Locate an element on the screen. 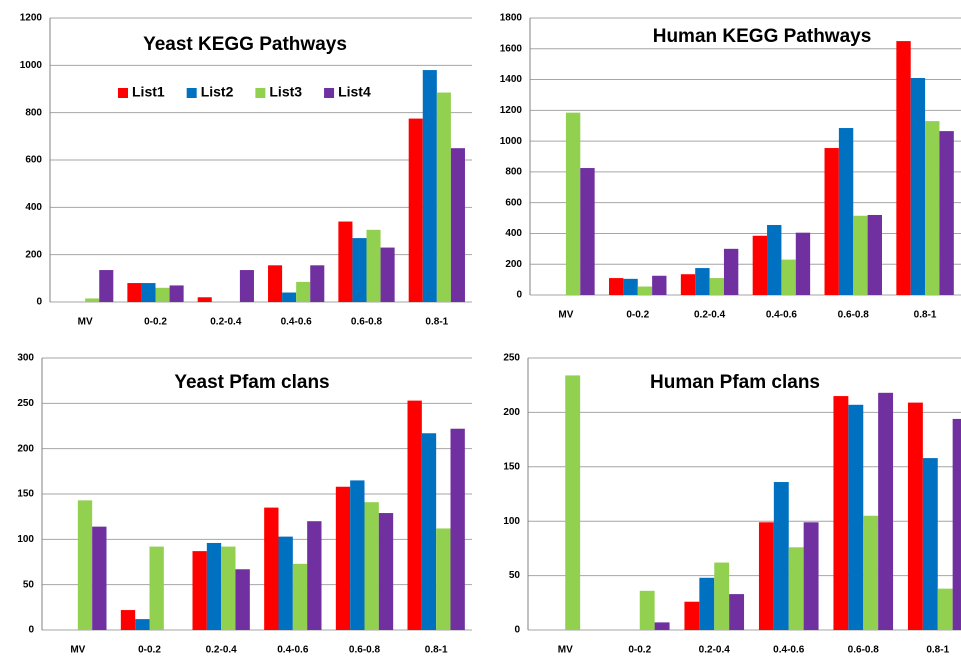  legend-label: List1 is located at coordinates (148, 92).